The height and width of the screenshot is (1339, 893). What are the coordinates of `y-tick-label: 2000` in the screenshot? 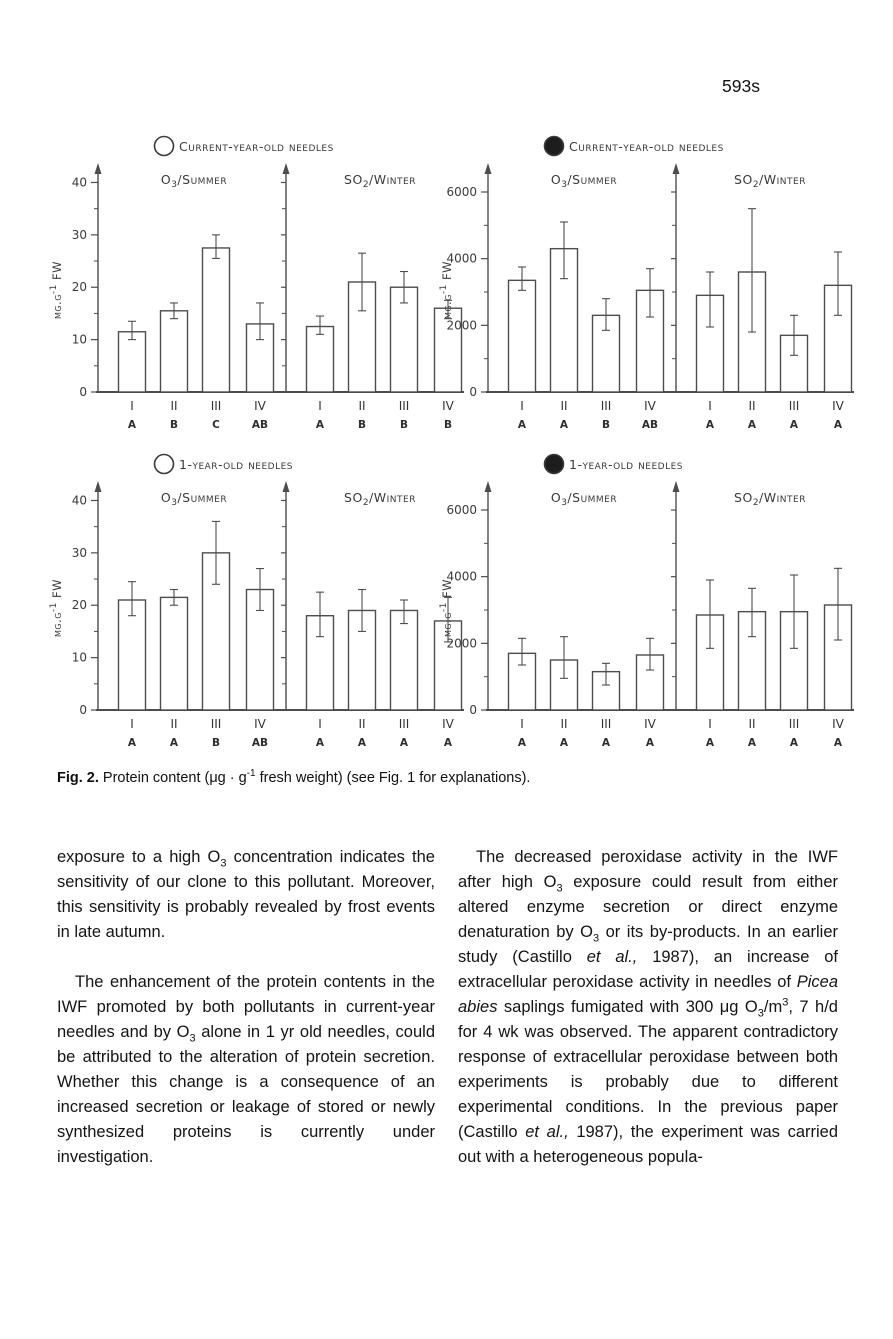 It's located at (461, 643).